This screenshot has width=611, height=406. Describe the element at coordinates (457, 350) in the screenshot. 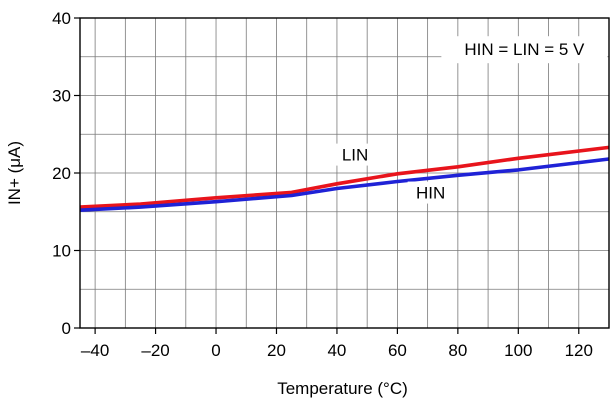

I see `x-tick-label: 80` at that location.